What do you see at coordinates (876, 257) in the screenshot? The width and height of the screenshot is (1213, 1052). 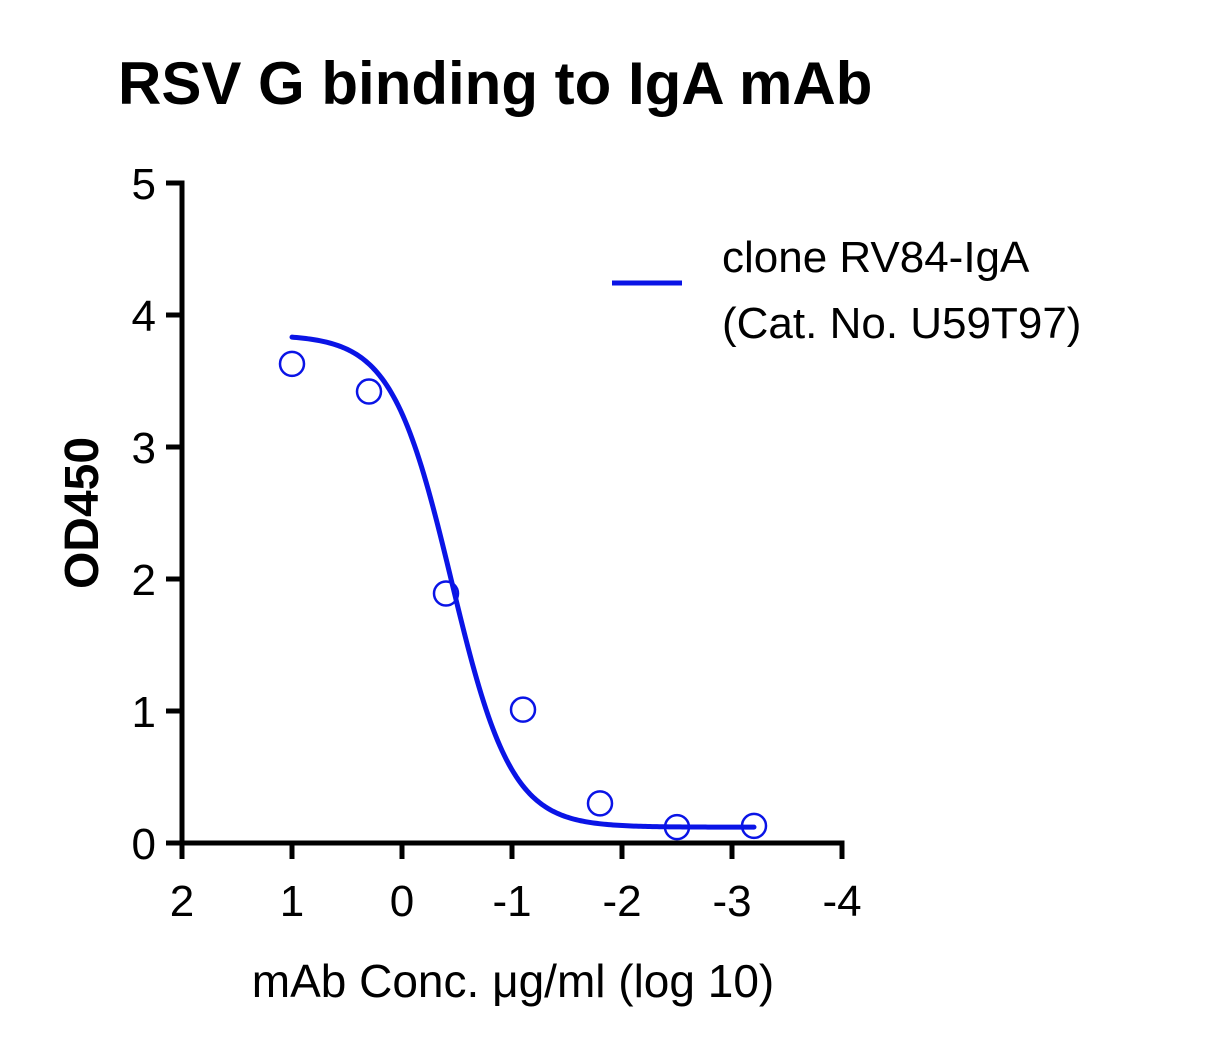 I see `legend-label-line-1: clone RV84-IgA` at bounding box center [876, 257].